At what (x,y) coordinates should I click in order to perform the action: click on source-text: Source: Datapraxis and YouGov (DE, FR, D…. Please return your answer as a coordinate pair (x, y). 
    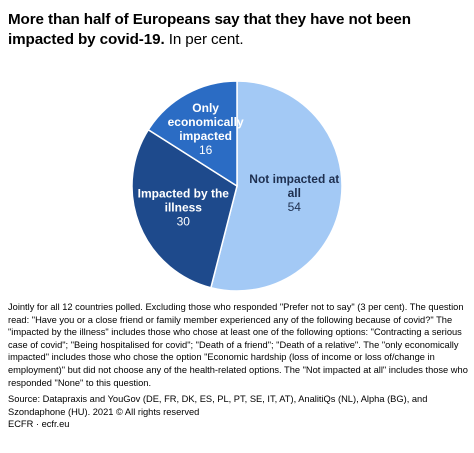
    Looking at the image, I should click on (218, 405).